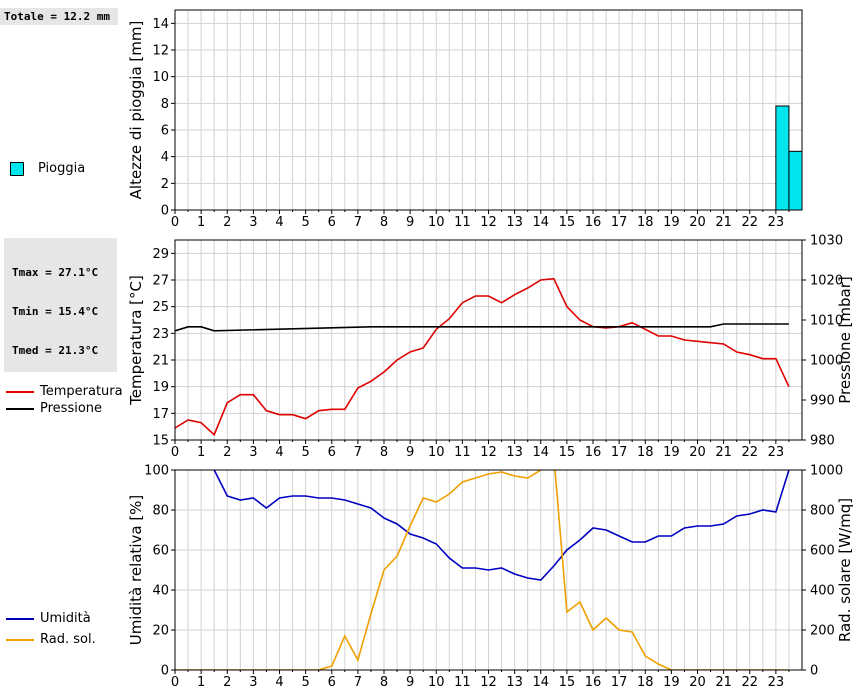 The width and height of the screenshot is (860, 690). Describe the element at coordinates (136, 340) in the screenshot. I see `y-axis-title: Temperatura [°C]` at that location.